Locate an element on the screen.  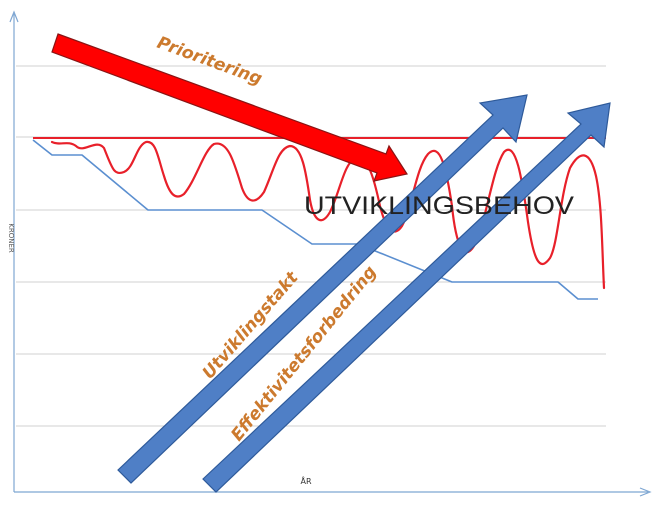
y-axis-arrowhead is located at coordinates (14, 16).